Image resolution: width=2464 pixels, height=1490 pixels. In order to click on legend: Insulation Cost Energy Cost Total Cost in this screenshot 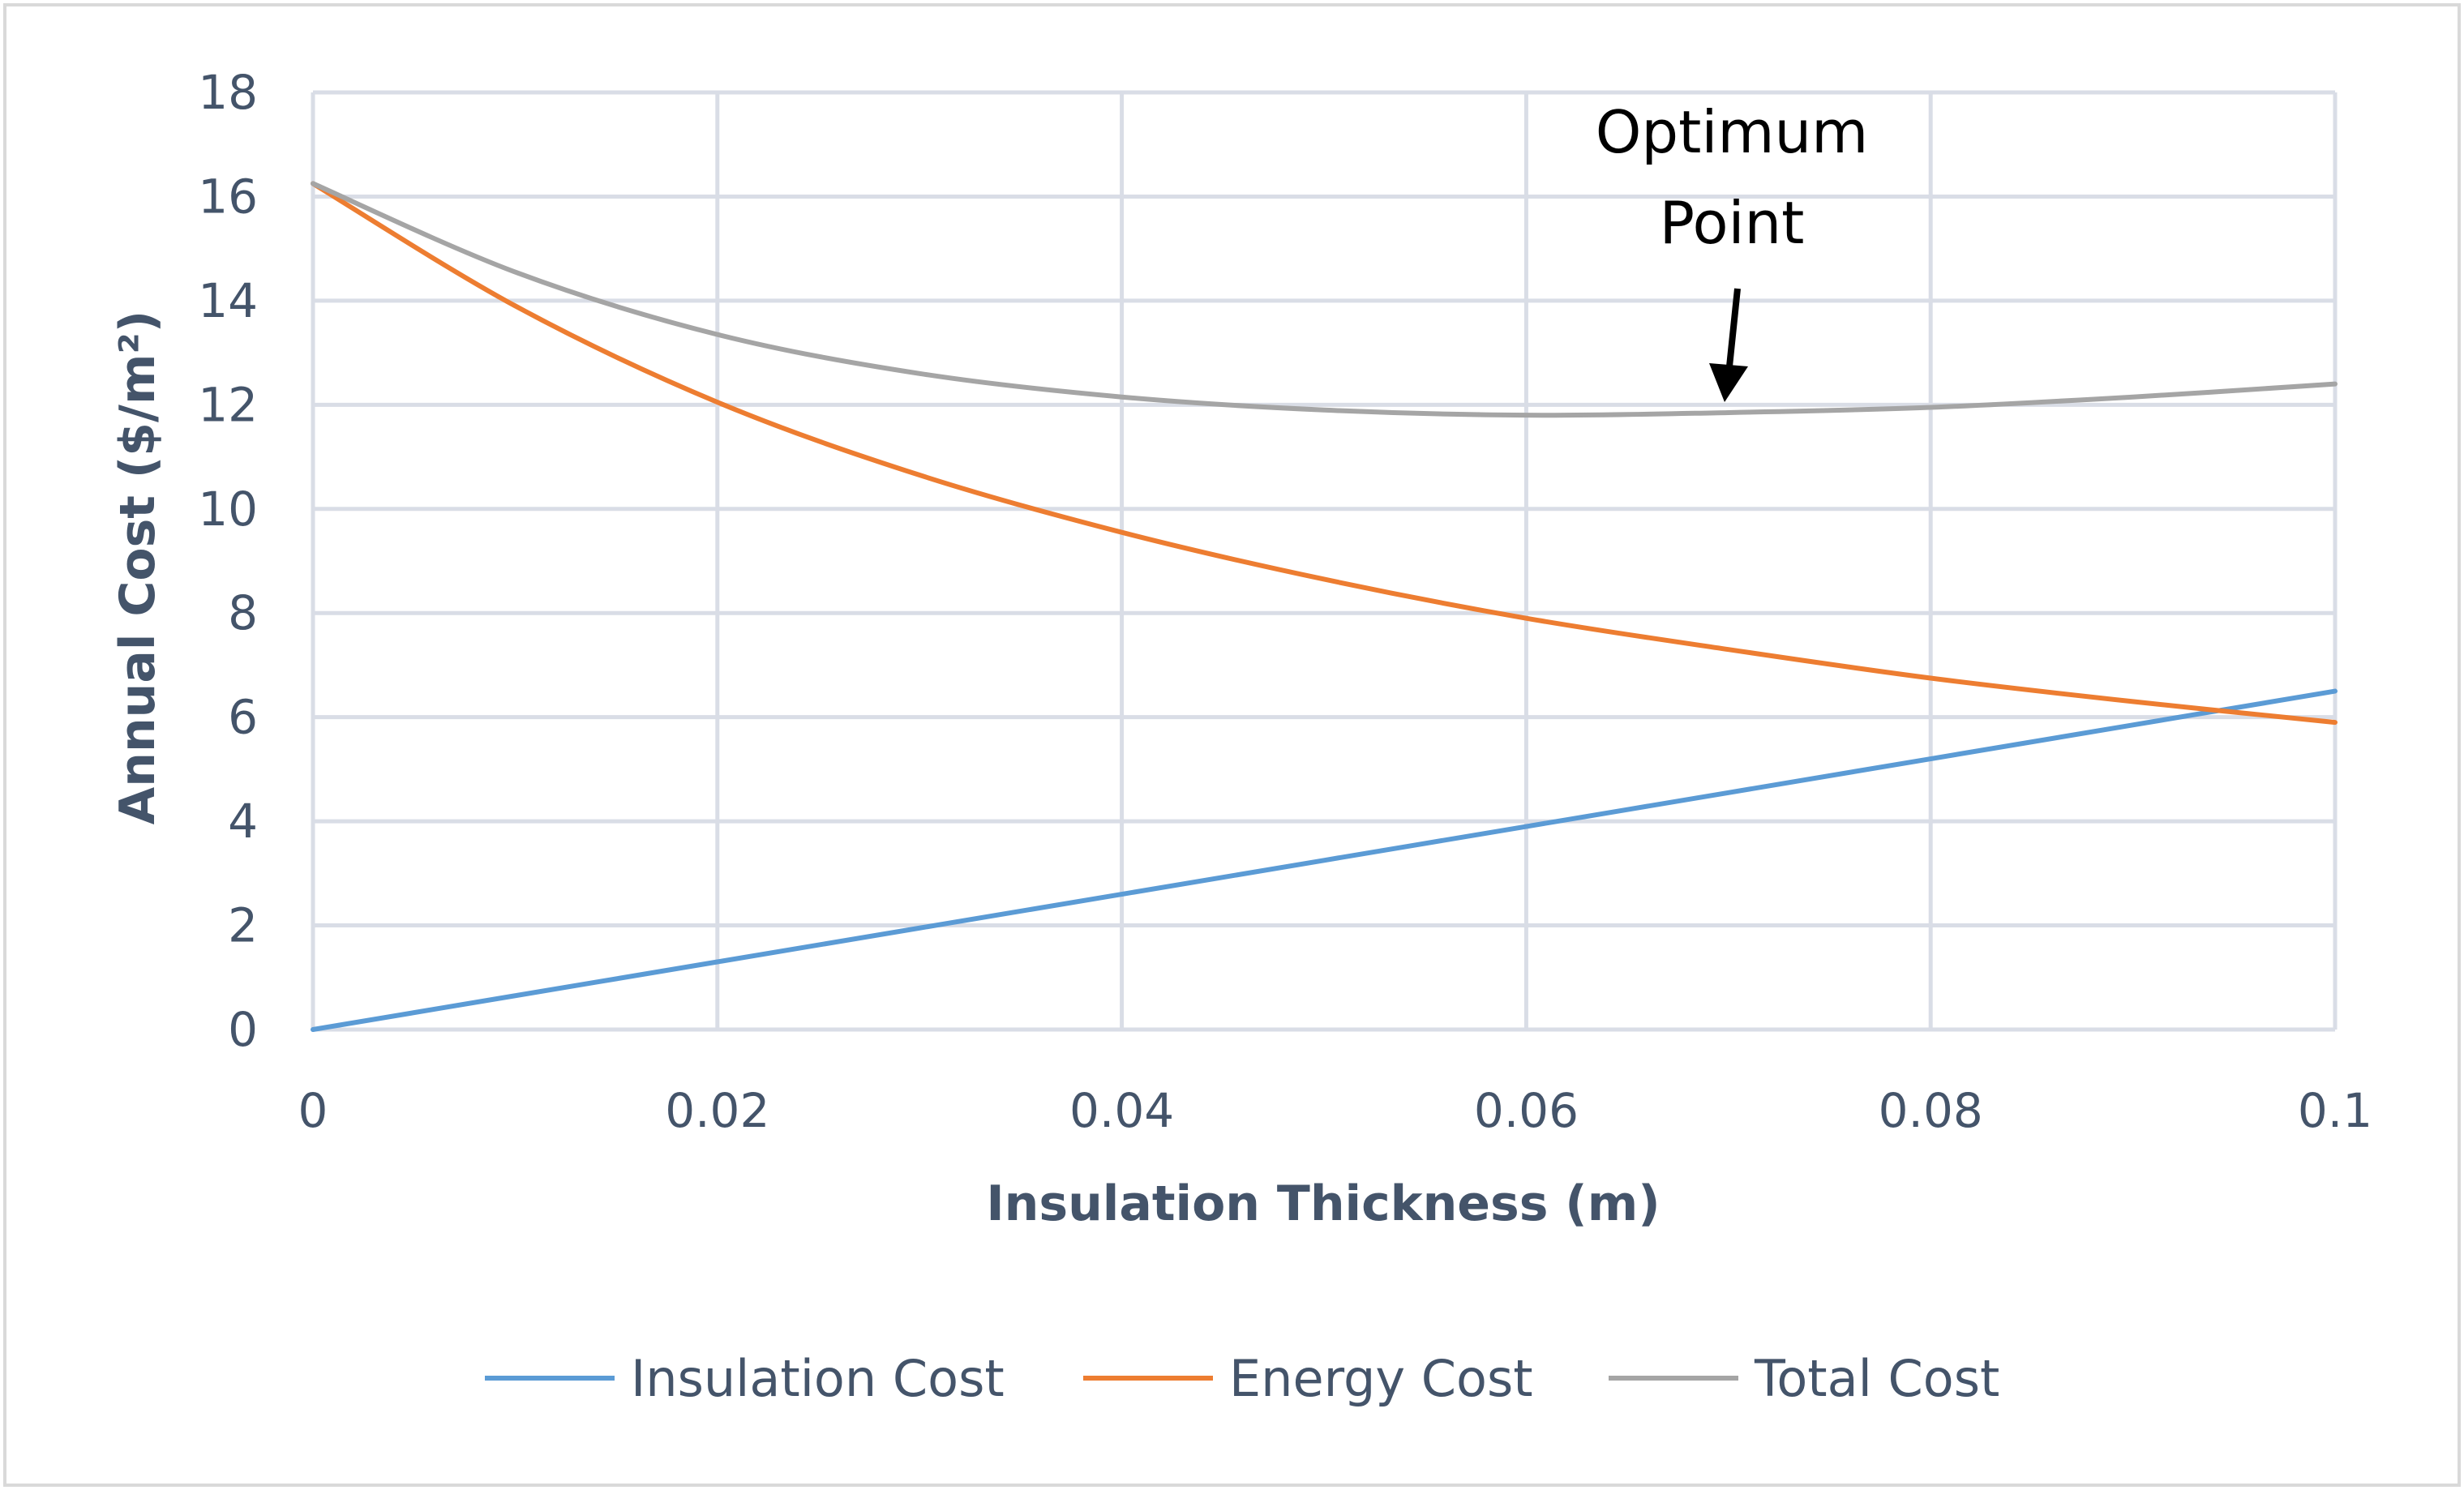, I will do `click(1242, 1378)`.